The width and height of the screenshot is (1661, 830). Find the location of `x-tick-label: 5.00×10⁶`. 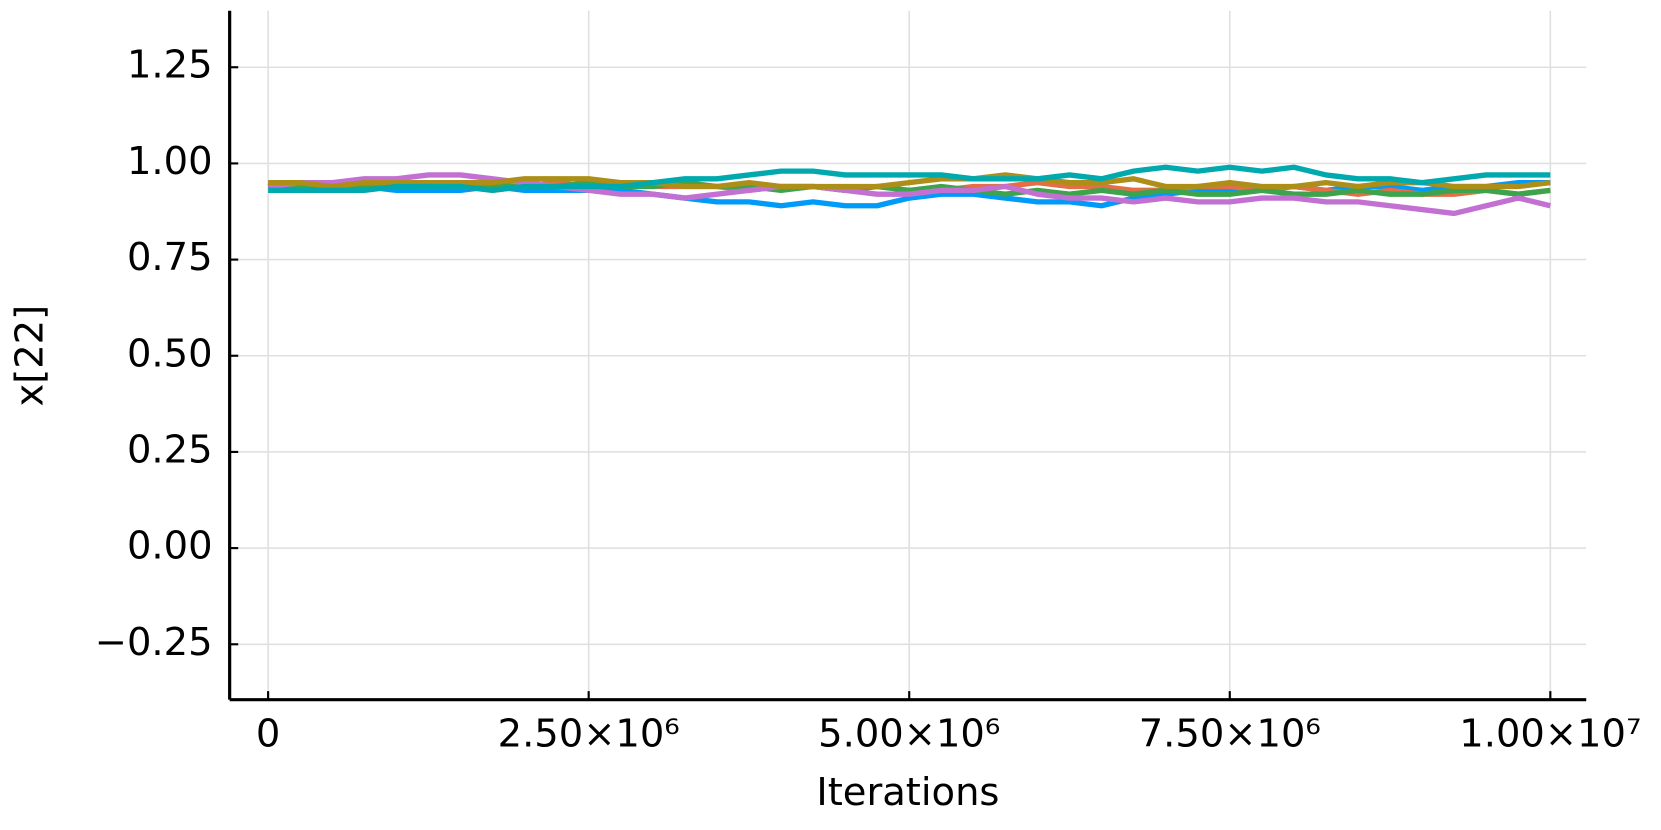

x-tick-label: 5.00×10⁶ is located at coordinates (909, 733).